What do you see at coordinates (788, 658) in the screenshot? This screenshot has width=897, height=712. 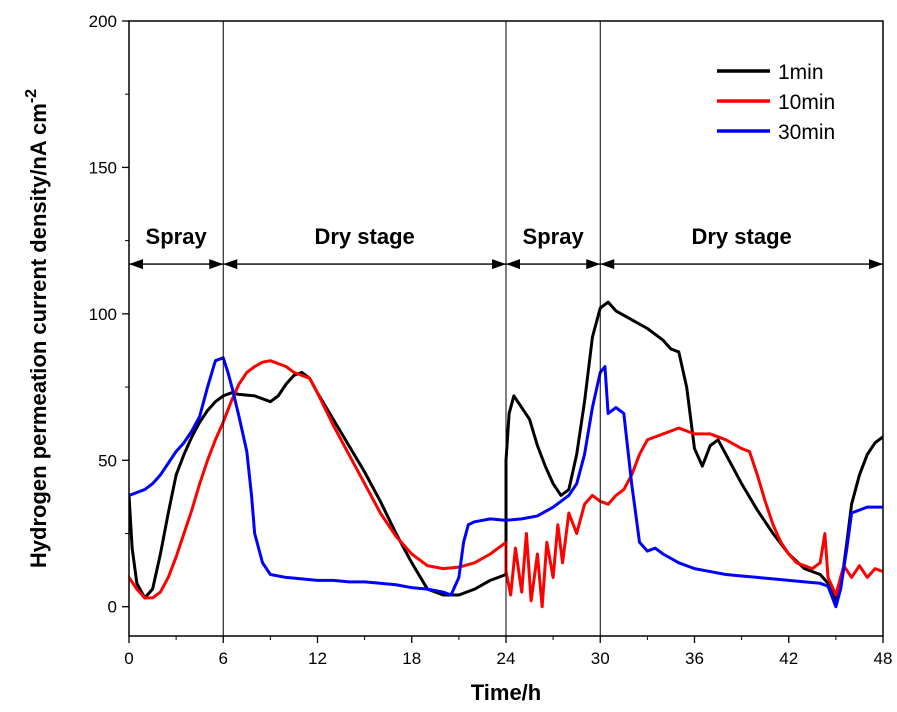 I see `x-tick-label-42: 42` at bounding box center [788, 658].